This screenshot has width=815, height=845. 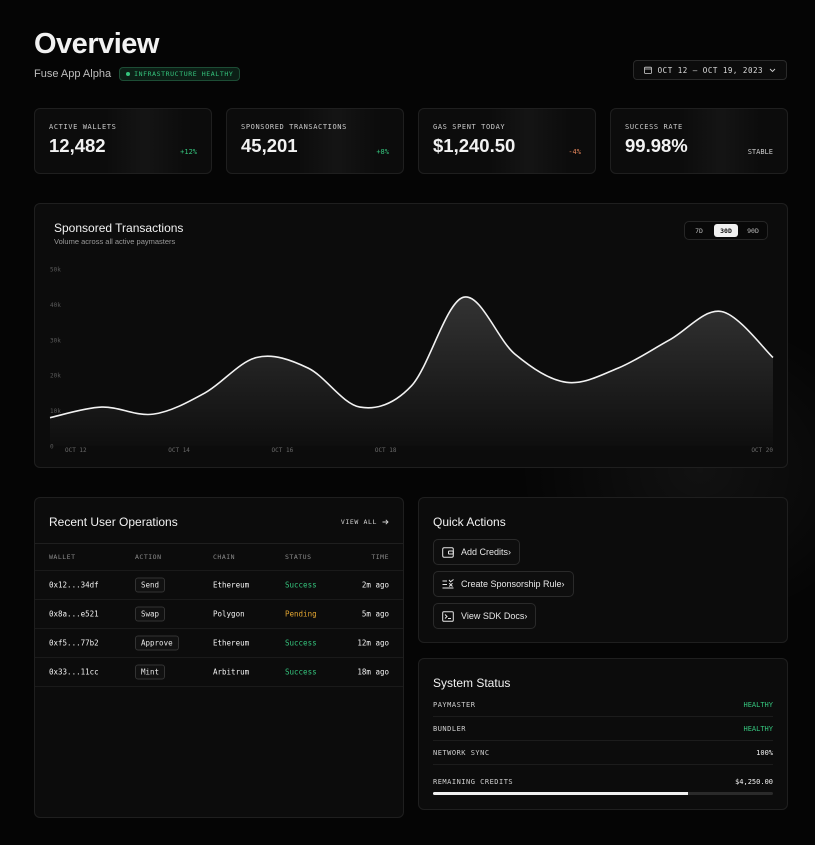 What do you see at coordinates (654, 127) in the screenshot?
I see `stat-label: SUCCESS RATE` at bounding box center [654, 127].